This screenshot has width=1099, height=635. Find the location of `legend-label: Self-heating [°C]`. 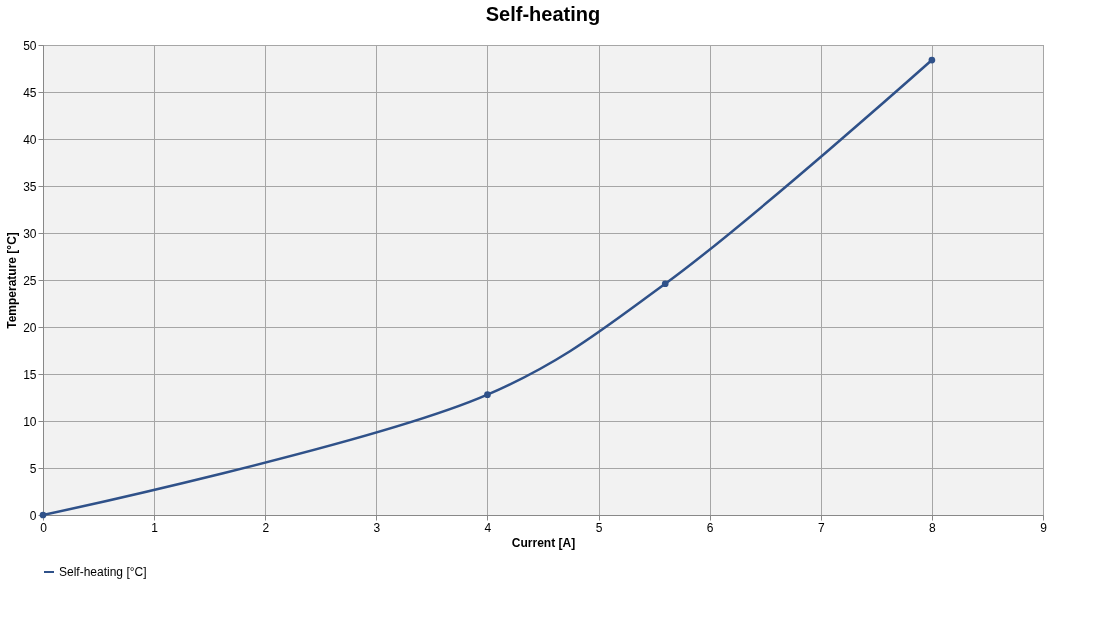

legend-label: Self-heating [°C] is located at coordinates (103, 572).